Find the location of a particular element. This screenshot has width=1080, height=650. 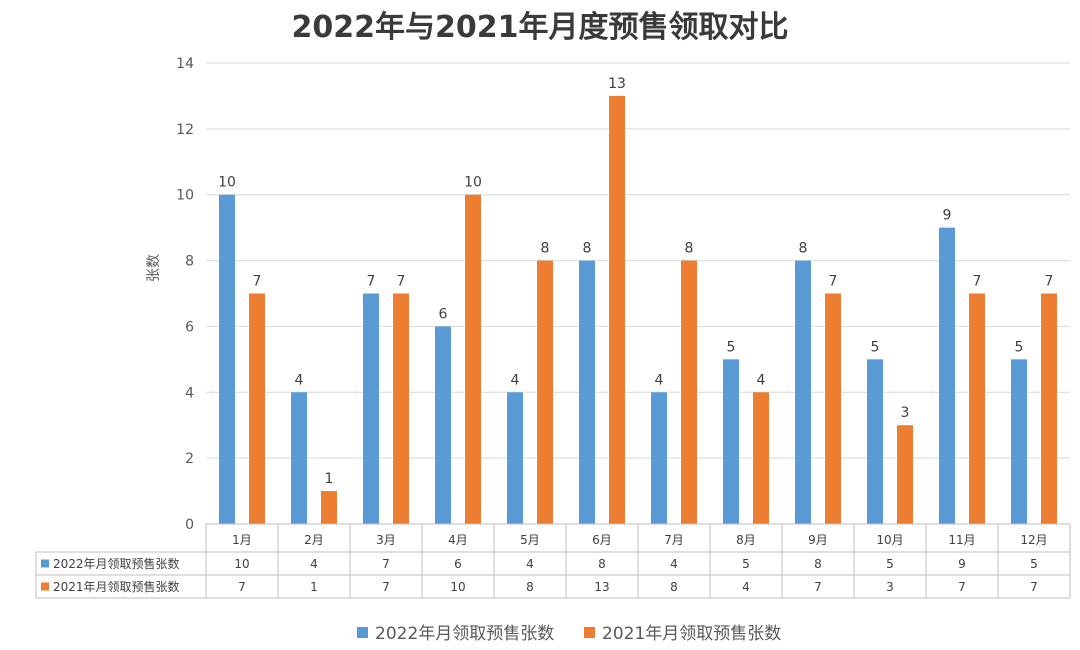

legend-swatch-2021 is located at coordinates (589, 632).